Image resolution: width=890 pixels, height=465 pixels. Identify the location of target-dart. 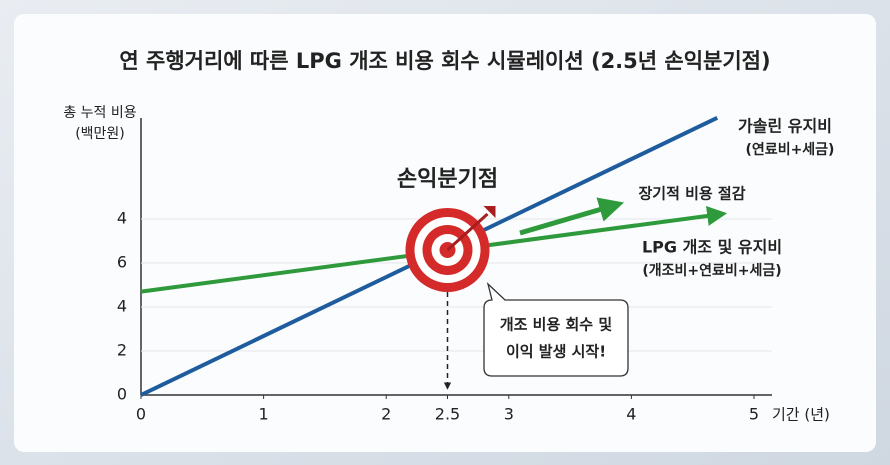
(467, 232).